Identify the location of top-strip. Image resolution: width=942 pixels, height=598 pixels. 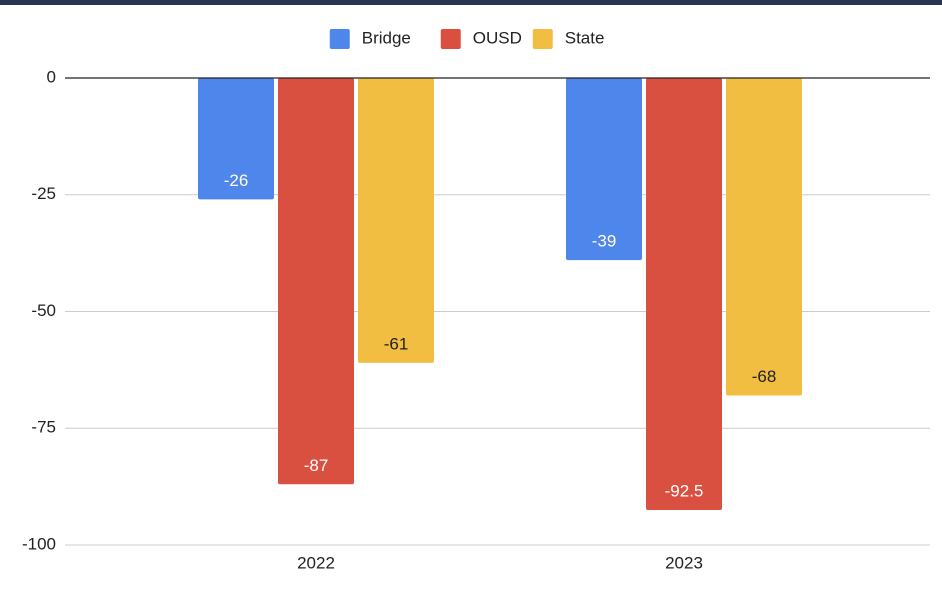
(471, 2).